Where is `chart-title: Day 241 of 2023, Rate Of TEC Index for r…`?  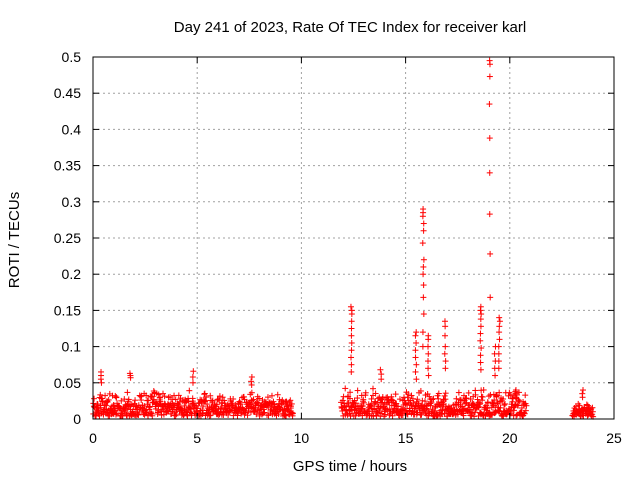
chart-title: Day 241 of 2023, Rate Of TEC Index for r… is located at coordinates (350, 27).